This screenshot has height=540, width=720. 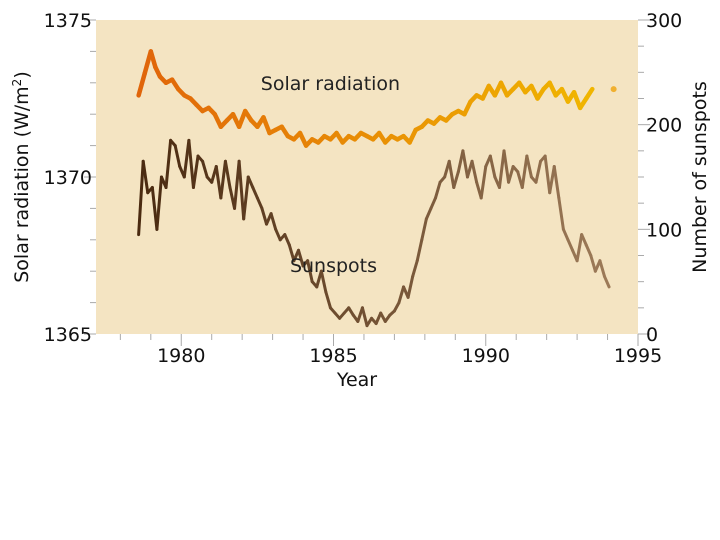 What do you see at coordinates (652, 335) in the screenshot?
I see `right-y-tick-label: 0` at bounding box center [652, 335].